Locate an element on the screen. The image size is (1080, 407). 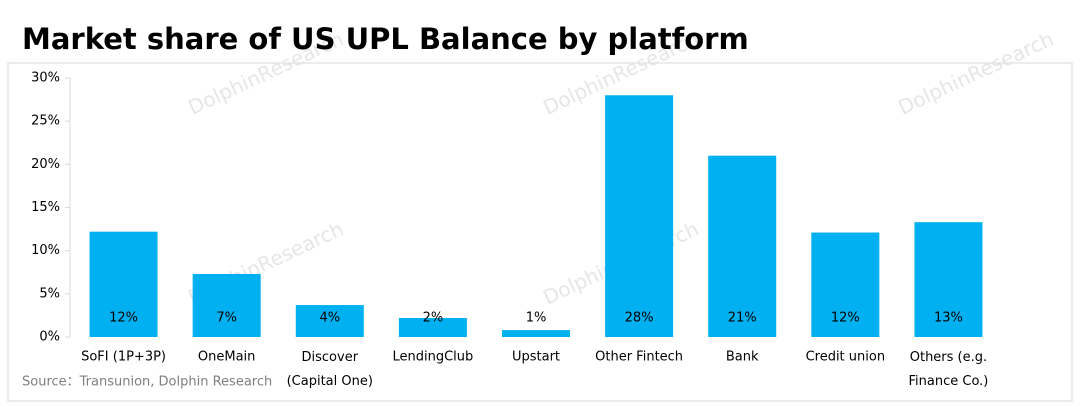
value-label: 21% is located at coordinates (742, 318).